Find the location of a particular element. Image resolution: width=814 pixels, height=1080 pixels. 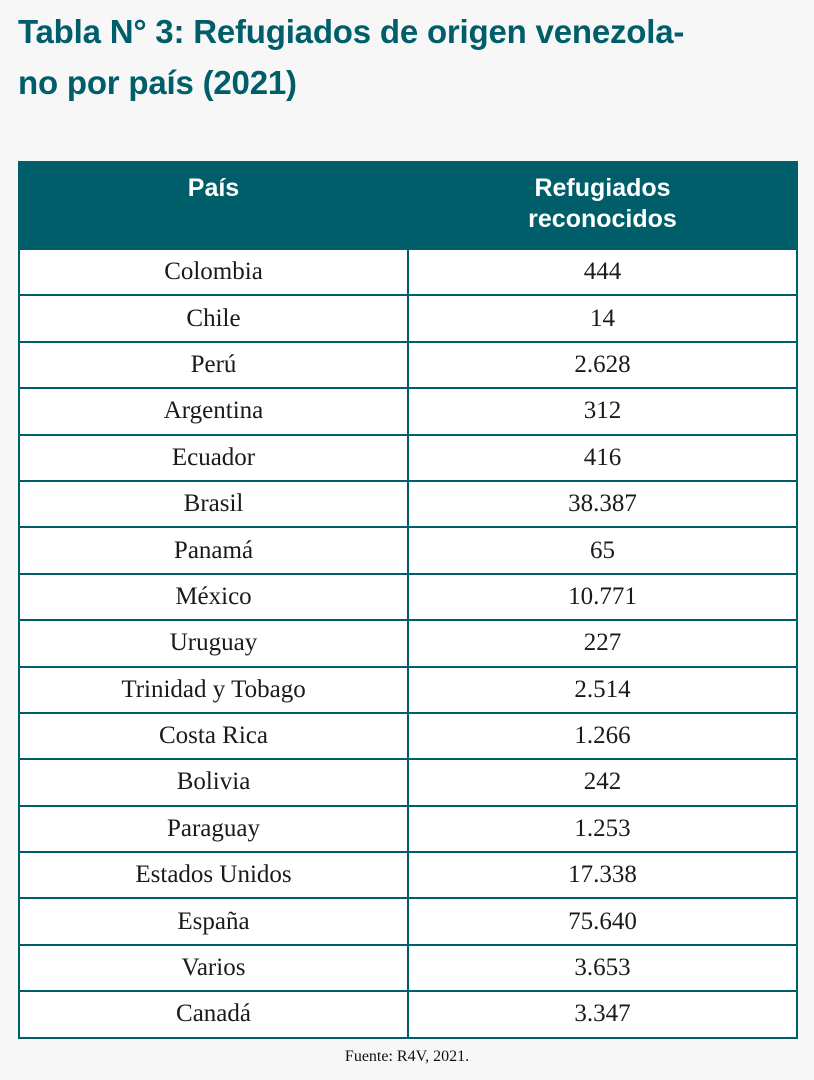

country-cell: Colombia is located at coordinates (213, 272).